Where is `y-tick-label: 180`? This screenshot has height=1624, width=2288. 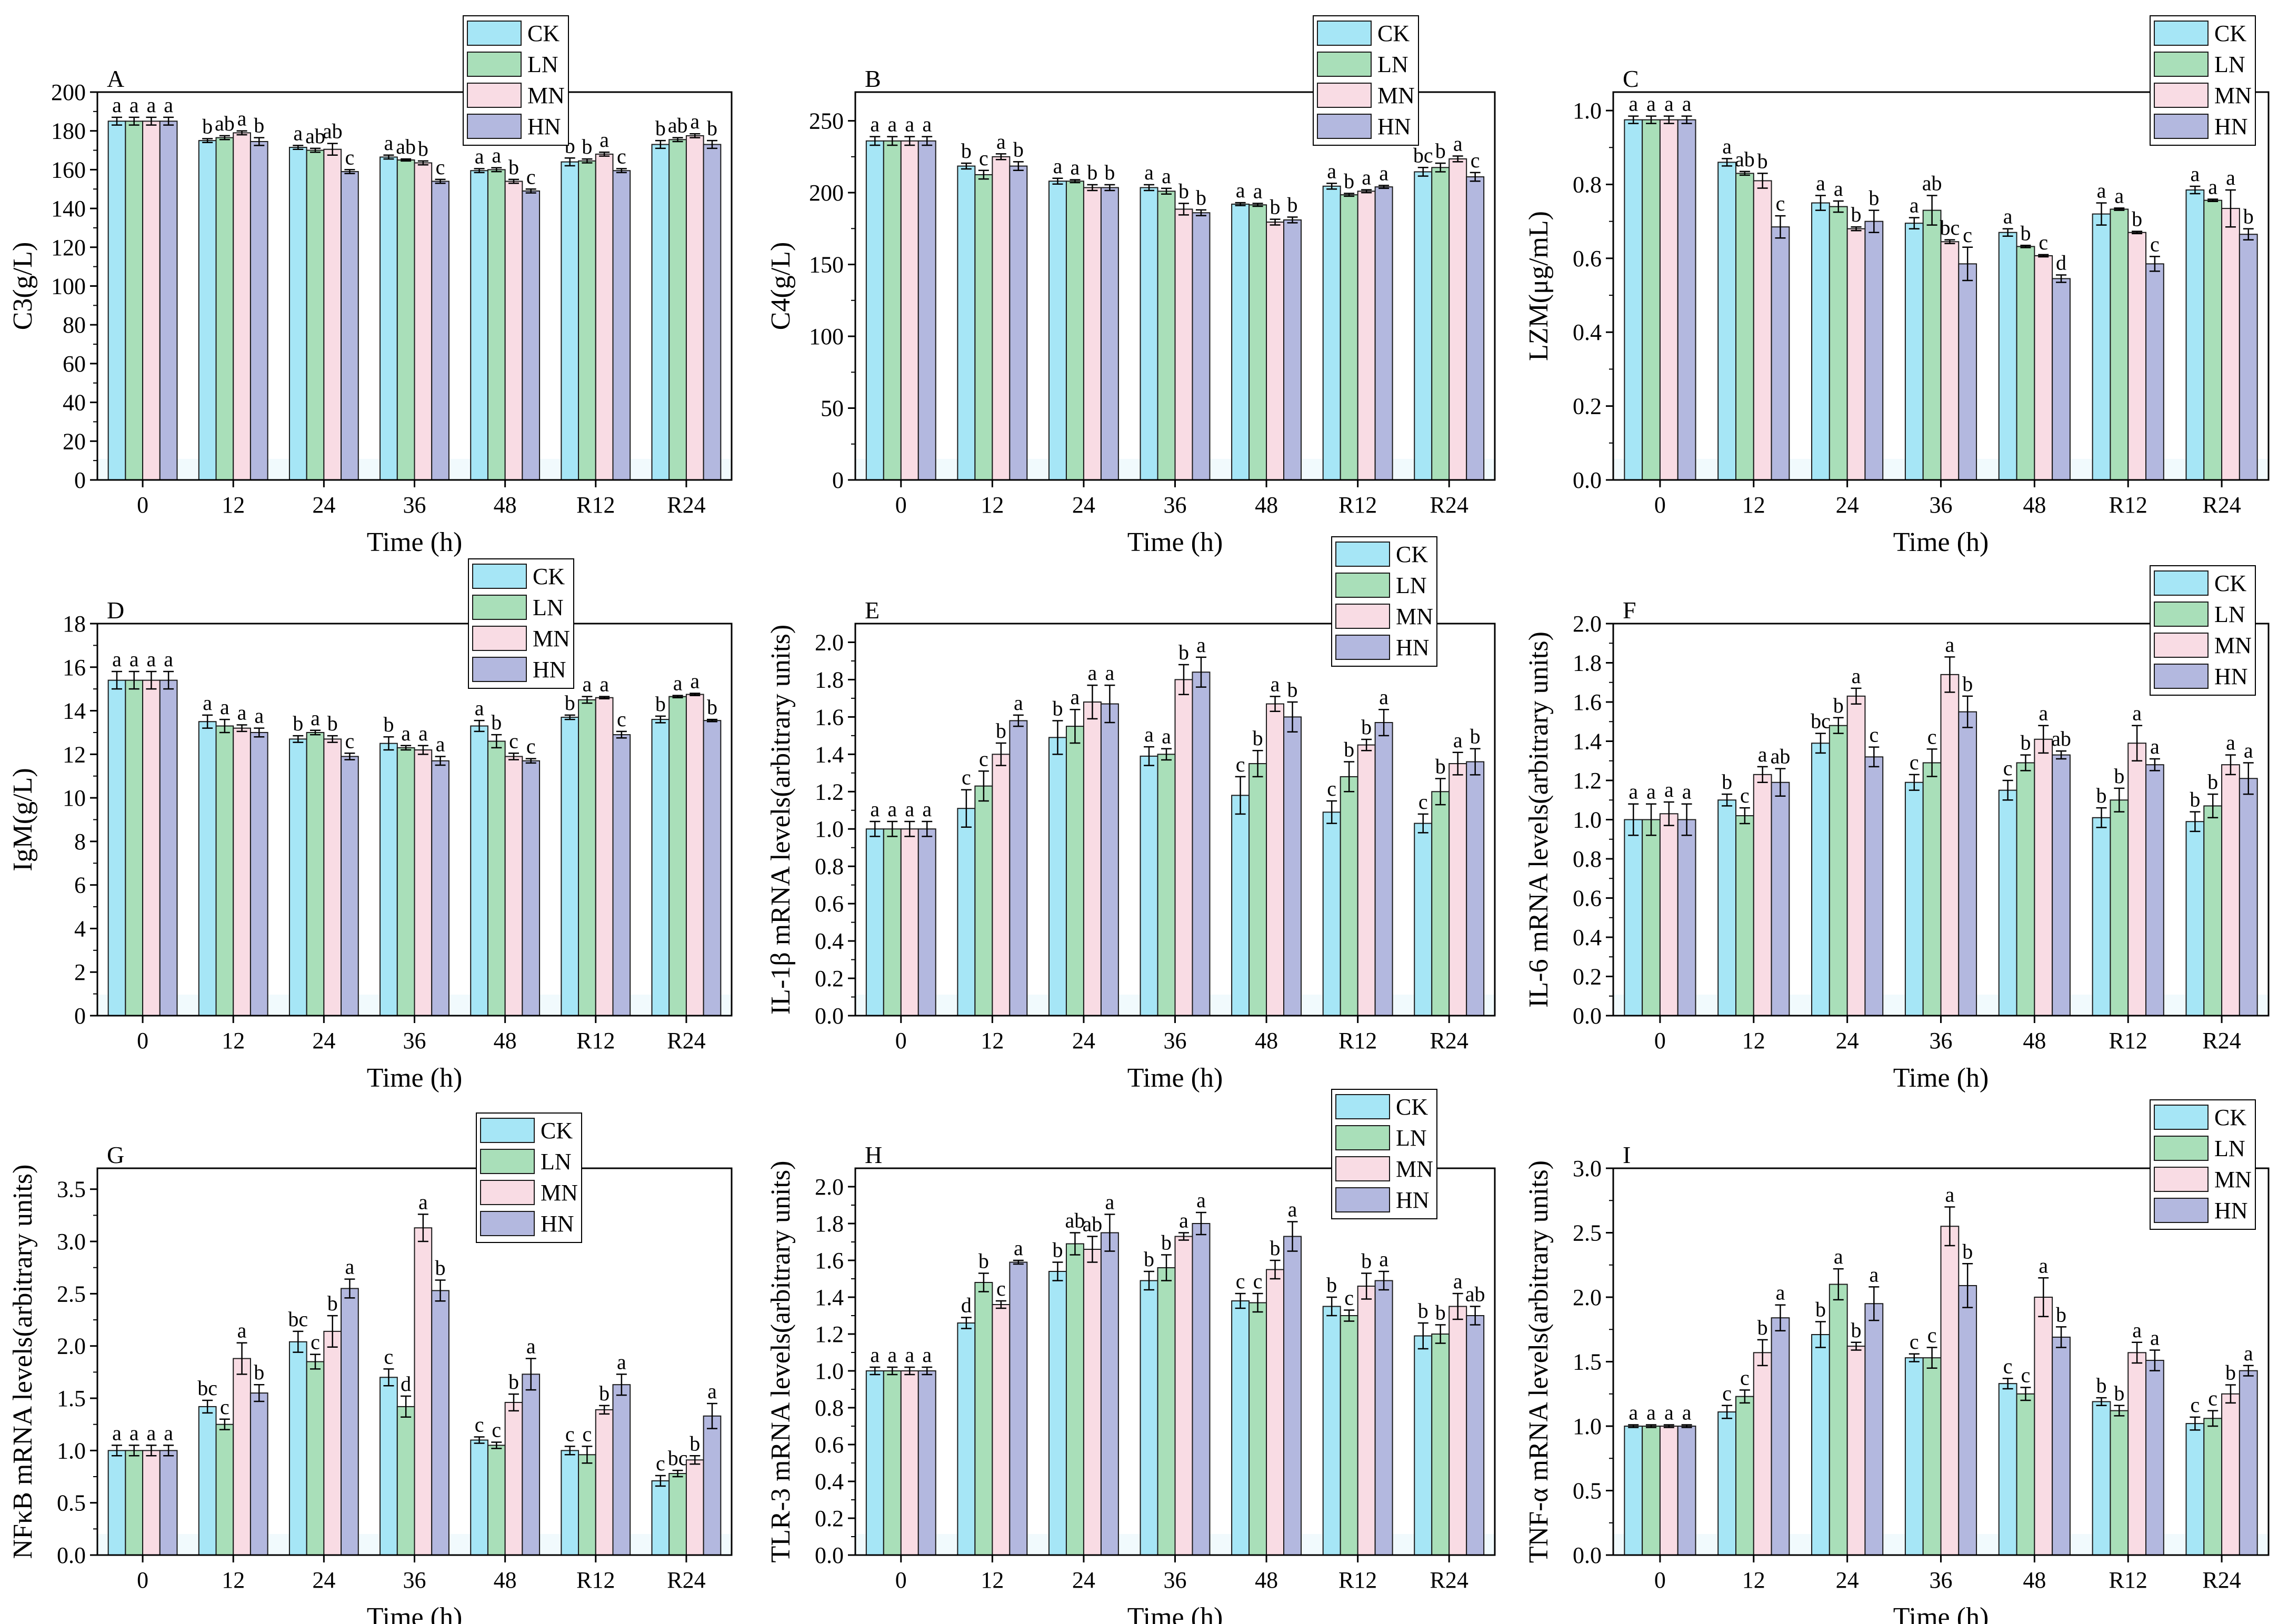 y-tick-label: 180 is located at coordinates (68, 131).